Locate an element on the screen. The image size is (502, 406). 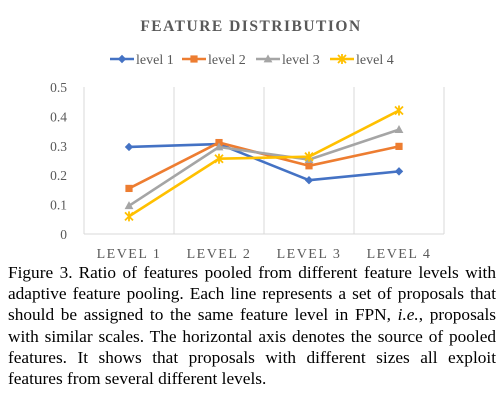
y-tick-label: 0.3 is located at coordinates (58, 146).